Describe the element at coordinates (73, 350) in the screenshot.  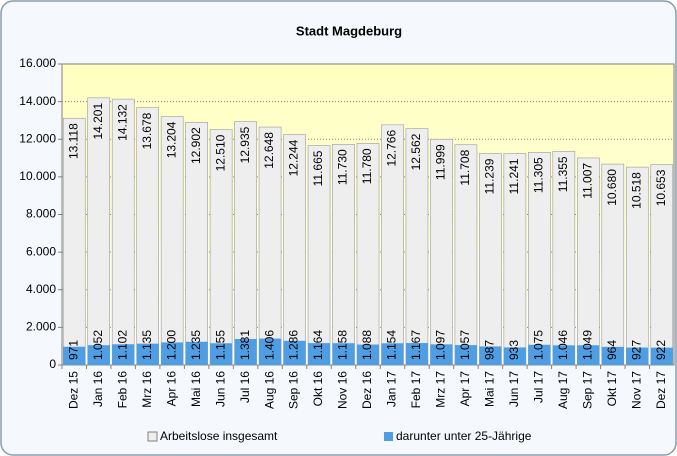
I see `value-label: 971` at that location.